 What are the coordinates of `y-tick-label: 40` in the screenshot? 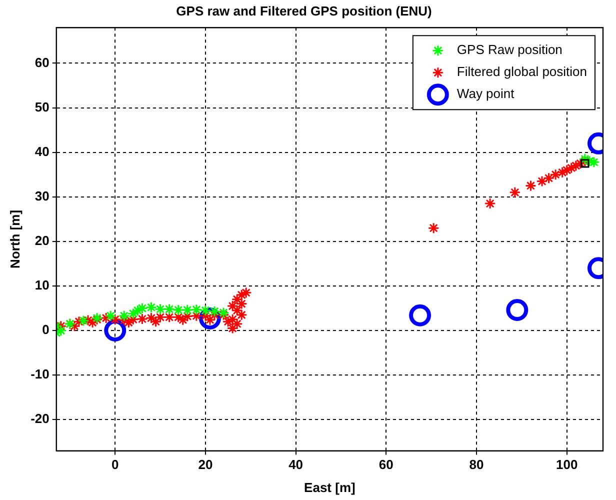 It's located at (42, 151).